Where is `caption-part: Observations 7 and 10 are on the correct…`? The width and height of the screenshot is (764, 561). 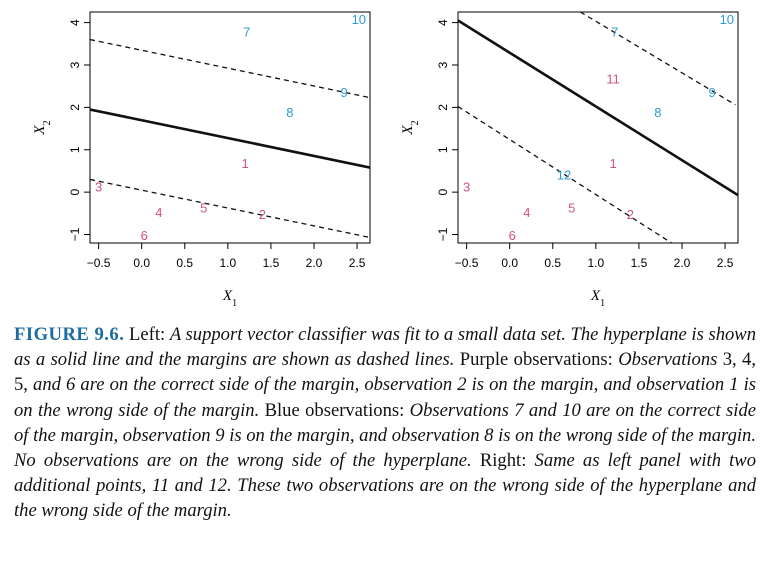 caption-part: Observations 7 and 10 are on the correct… is located at coordinates (385, 435).